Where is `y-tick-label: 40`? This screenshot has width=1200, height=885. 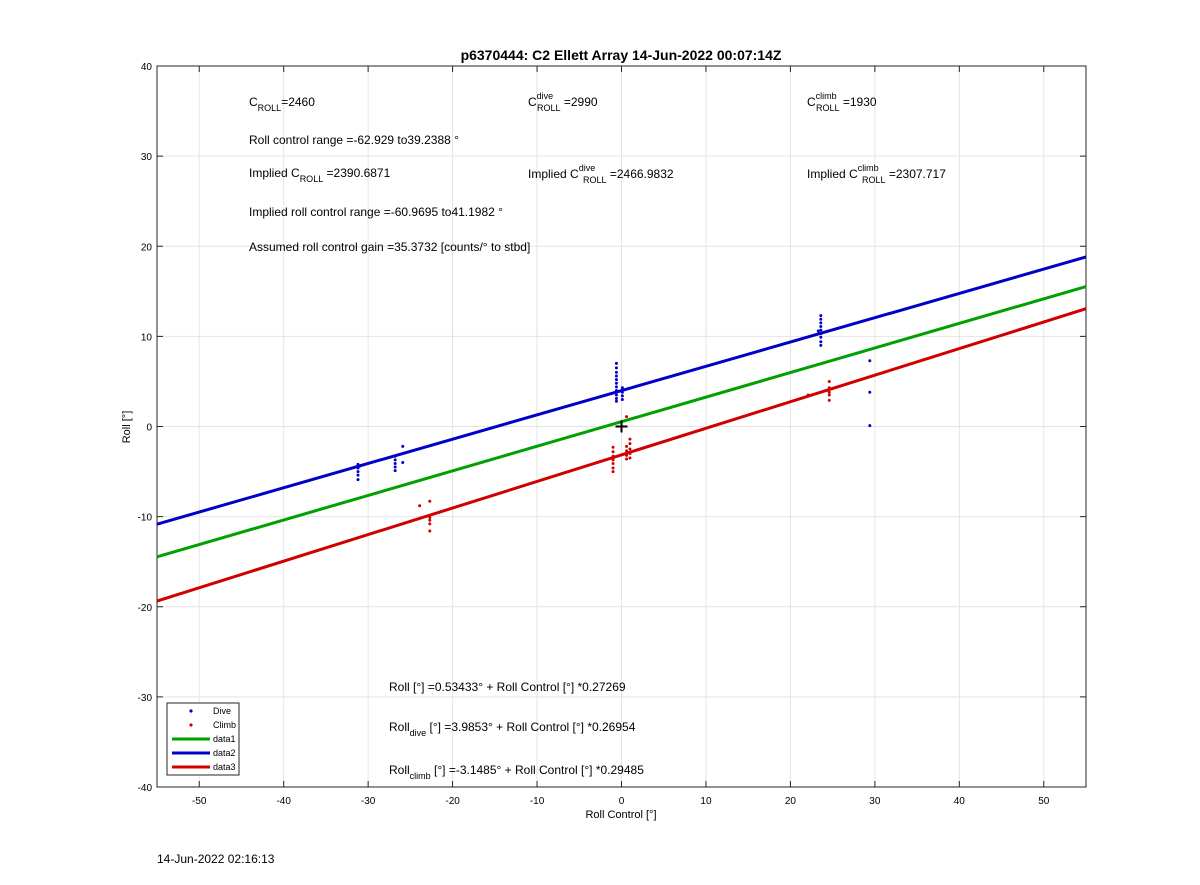
y-tick-label: 40 is located at coordinates (147, 67).